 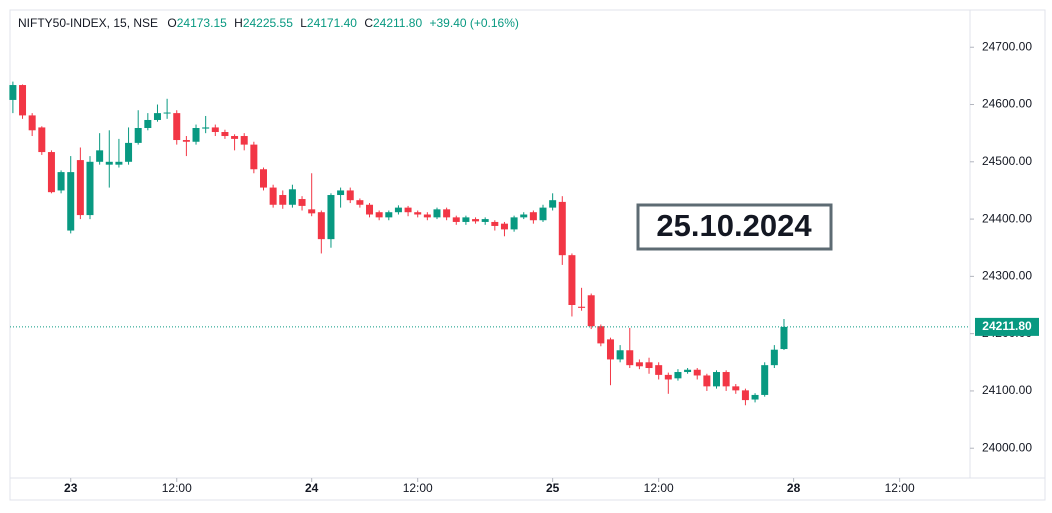 What do you see at coordinates (734, 225) in the screenshot?
I see `annotation: 25.10.2024` at bounding box center [734, 225].